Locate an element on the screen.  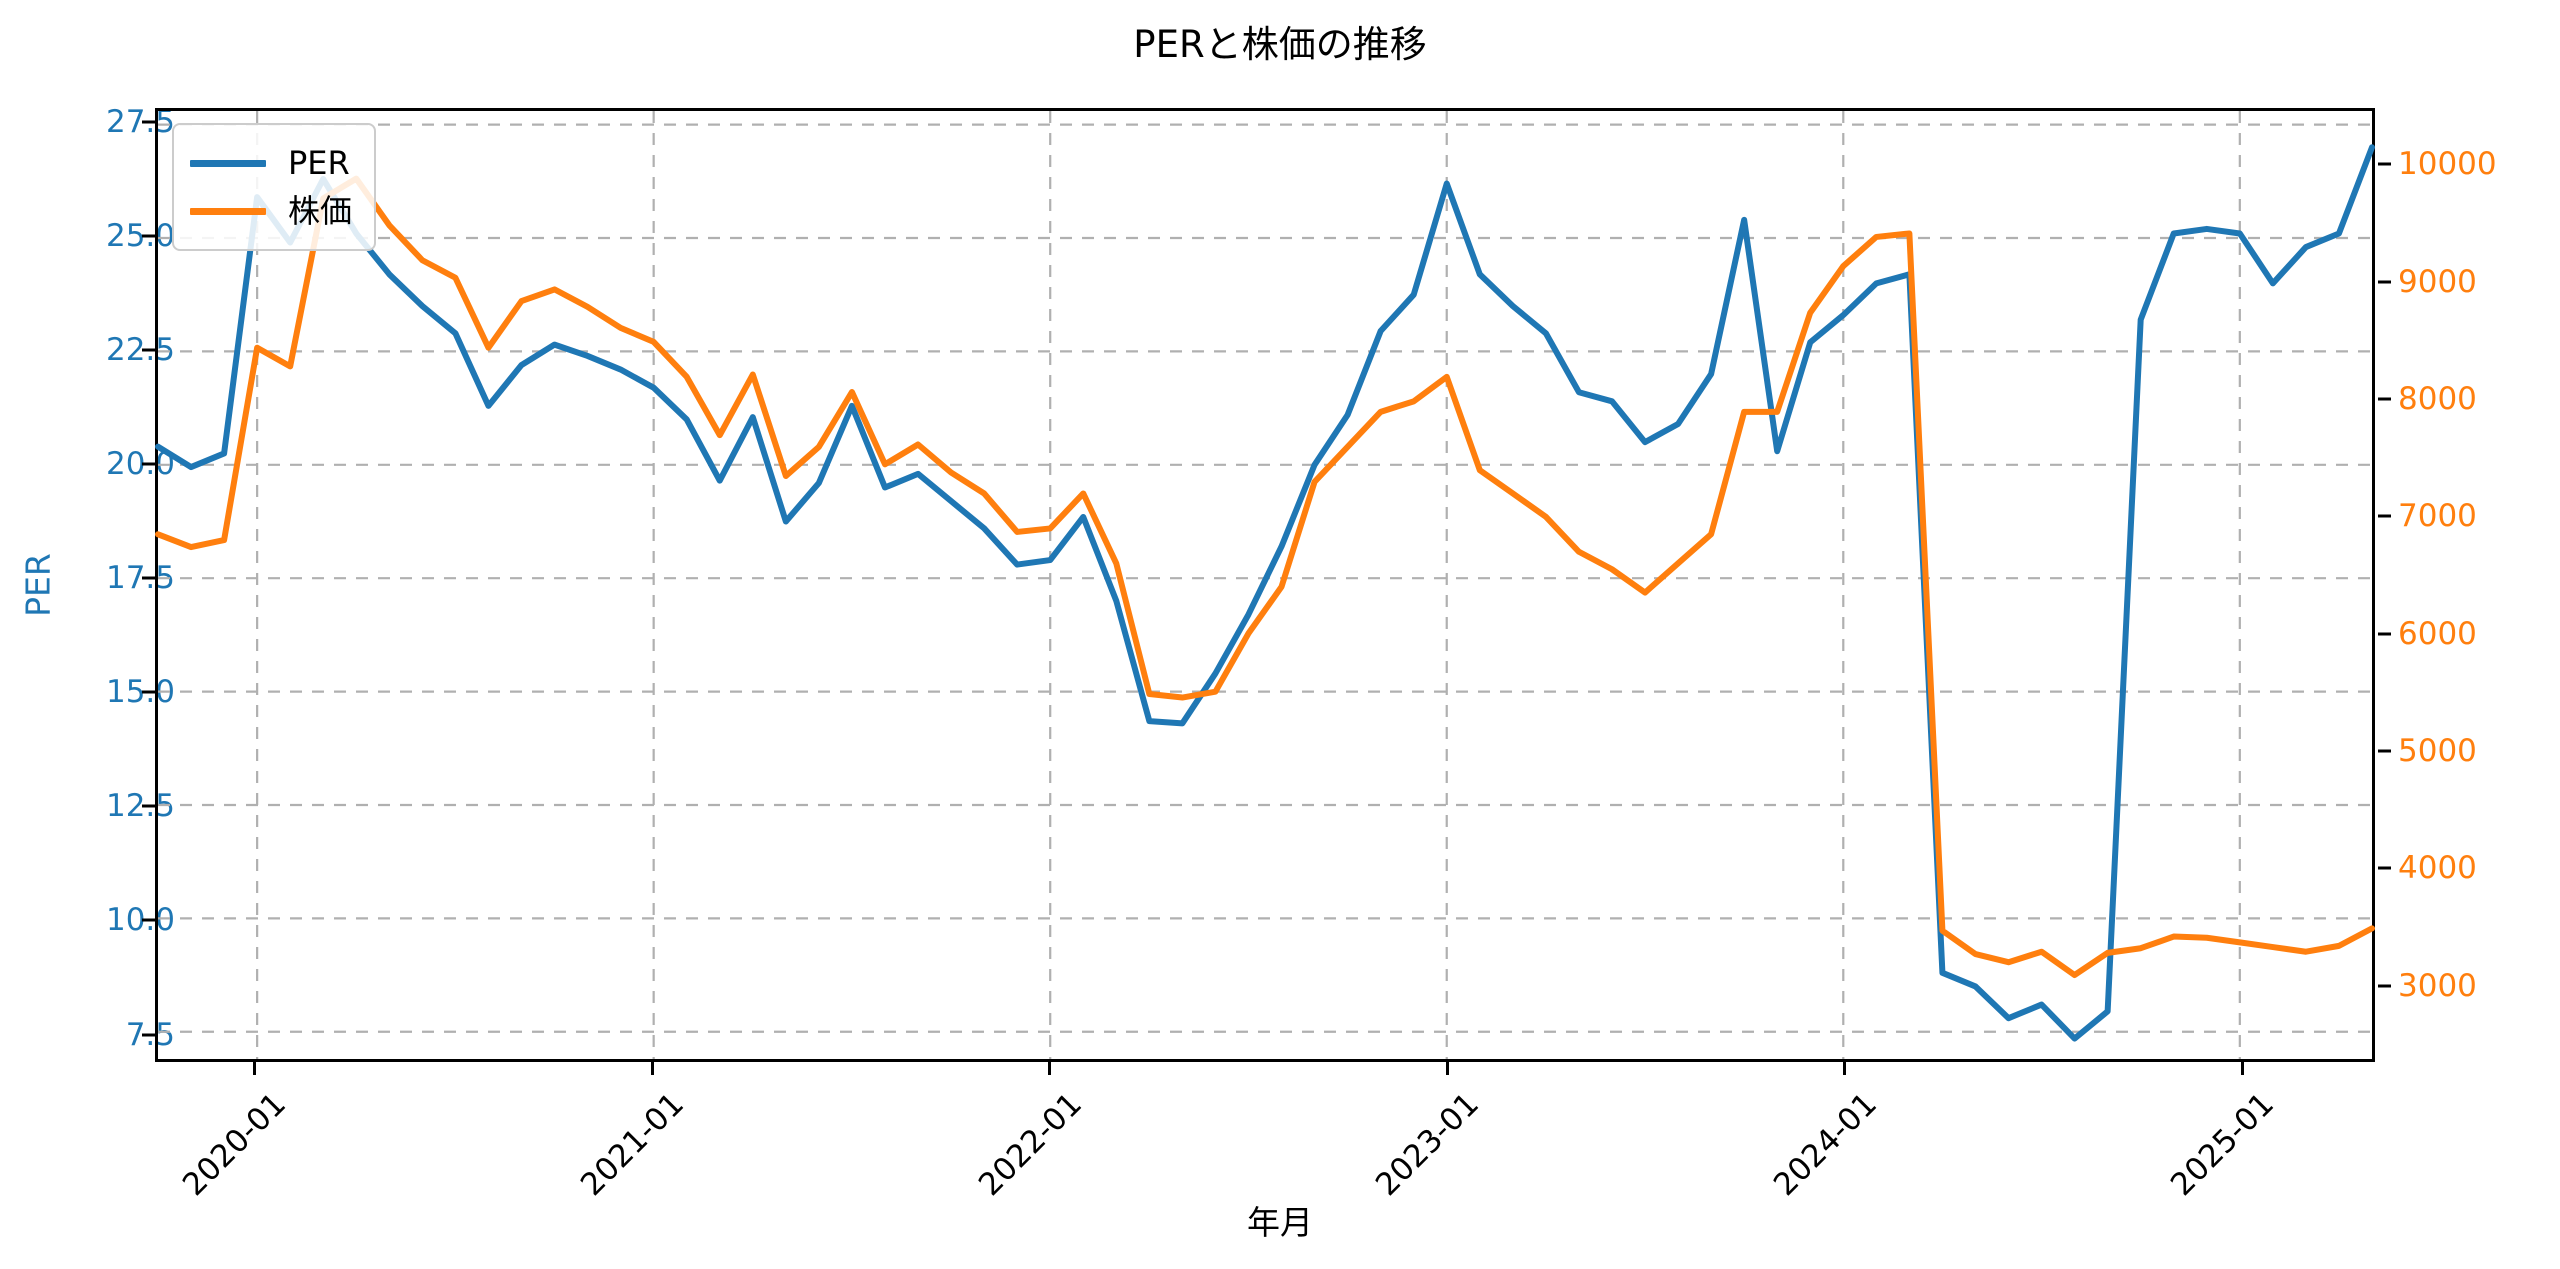
x-axis-tick-label: 2024-01 is located at coordinates (1825, 1145).